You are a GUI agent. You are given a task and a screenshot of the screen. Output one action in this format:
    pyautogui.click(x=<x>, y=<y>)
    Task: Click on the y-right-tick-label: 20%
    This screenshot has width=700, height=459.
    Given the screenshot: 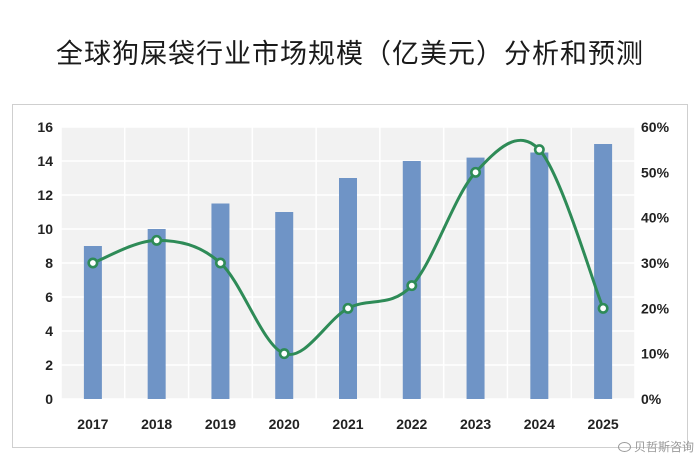 What is the action you would take?
    pyautogui.click(x=655, y=308)
    